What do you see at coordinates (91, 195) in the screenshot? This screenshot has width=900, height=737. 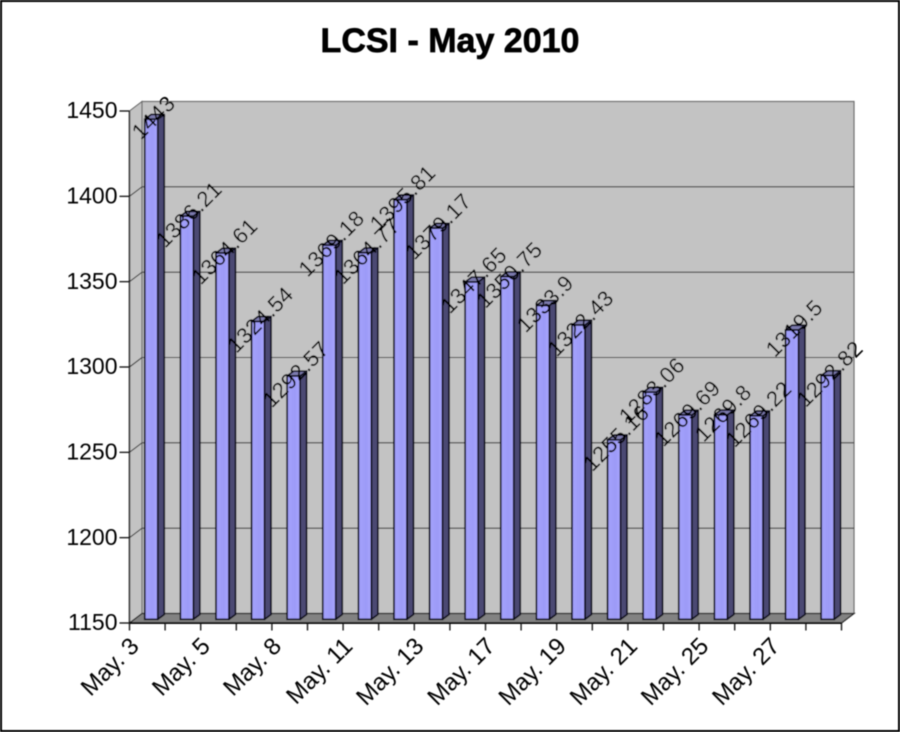 I see `svg-text: 1400` at bounding box center [91, 195].